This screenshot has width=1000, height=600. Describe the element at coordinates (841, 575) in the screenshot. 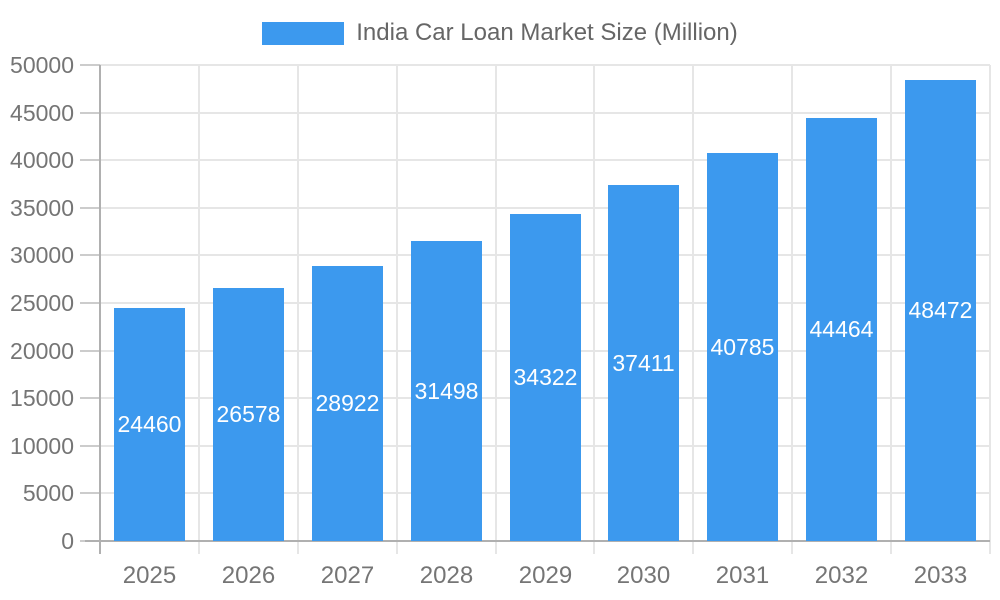

I see `x-tick-label: 2032` at that location.